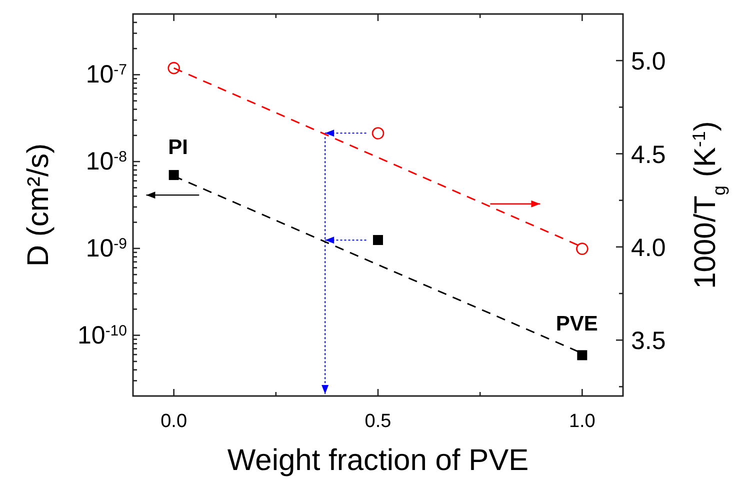 This screenshot has height=480, width=747. What do you see at coordinates (378, 460) in the screenshot?
I see `x-axis-title: Weight fraction of PVE` at bounding box center [378, 460].